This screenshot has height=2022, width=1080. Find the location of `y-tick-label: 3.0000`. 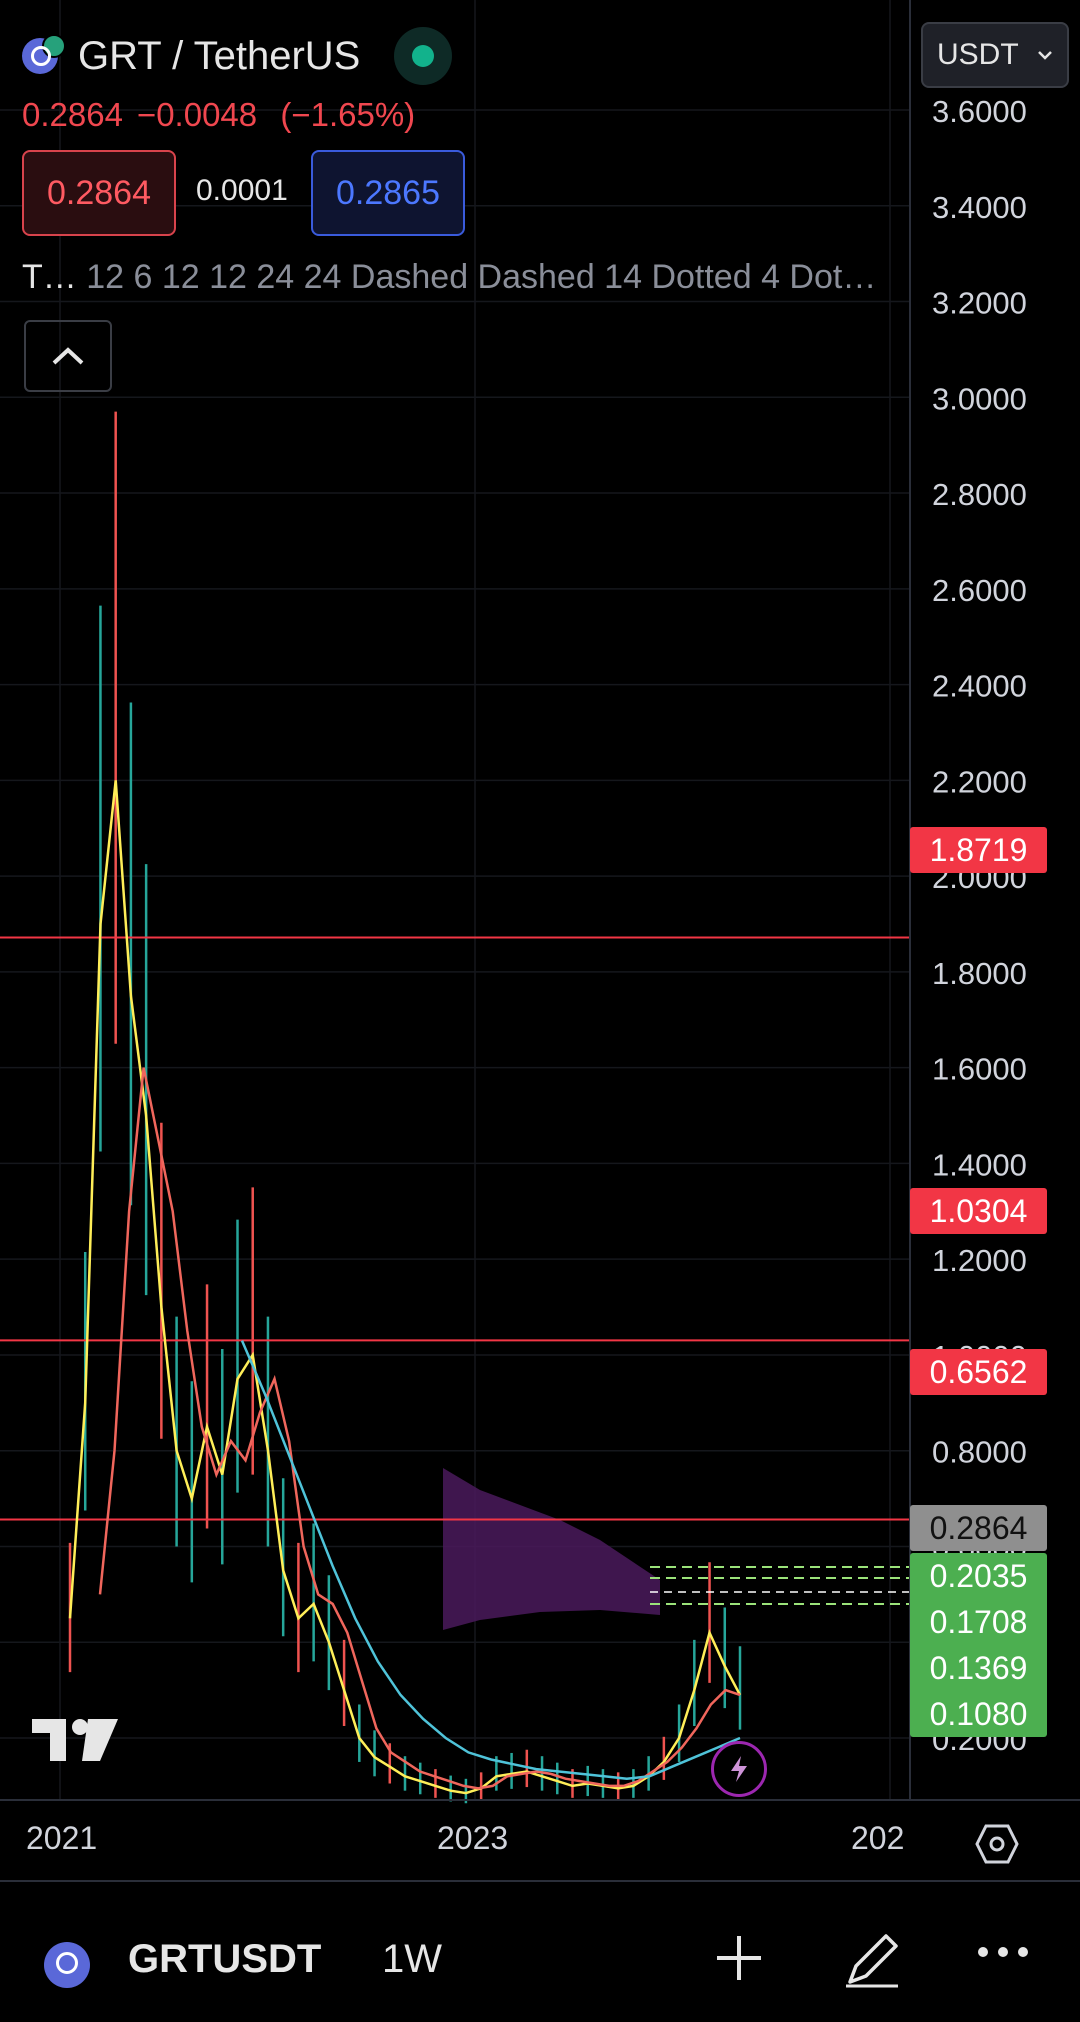

y-tick-label: 3.0000 is located at coordinates (979, 398).